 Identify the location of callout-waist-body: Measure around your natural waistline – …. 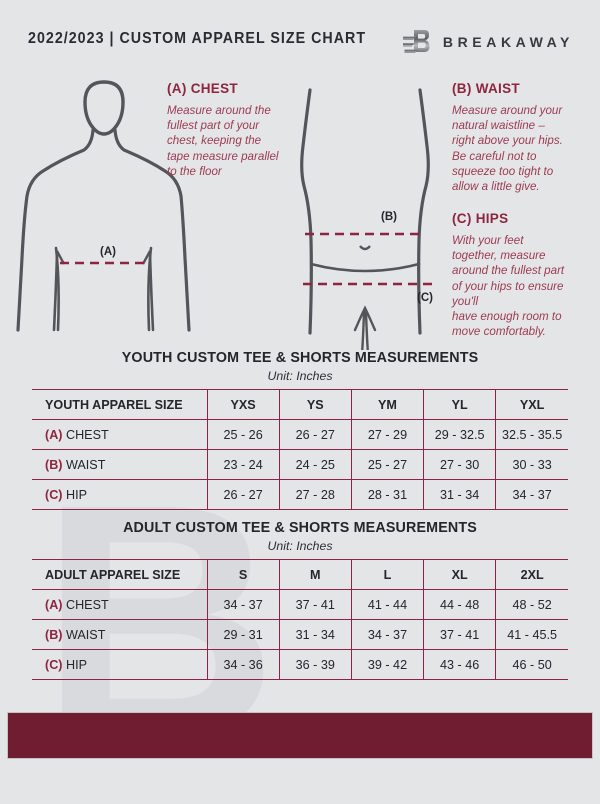
(507, 149).